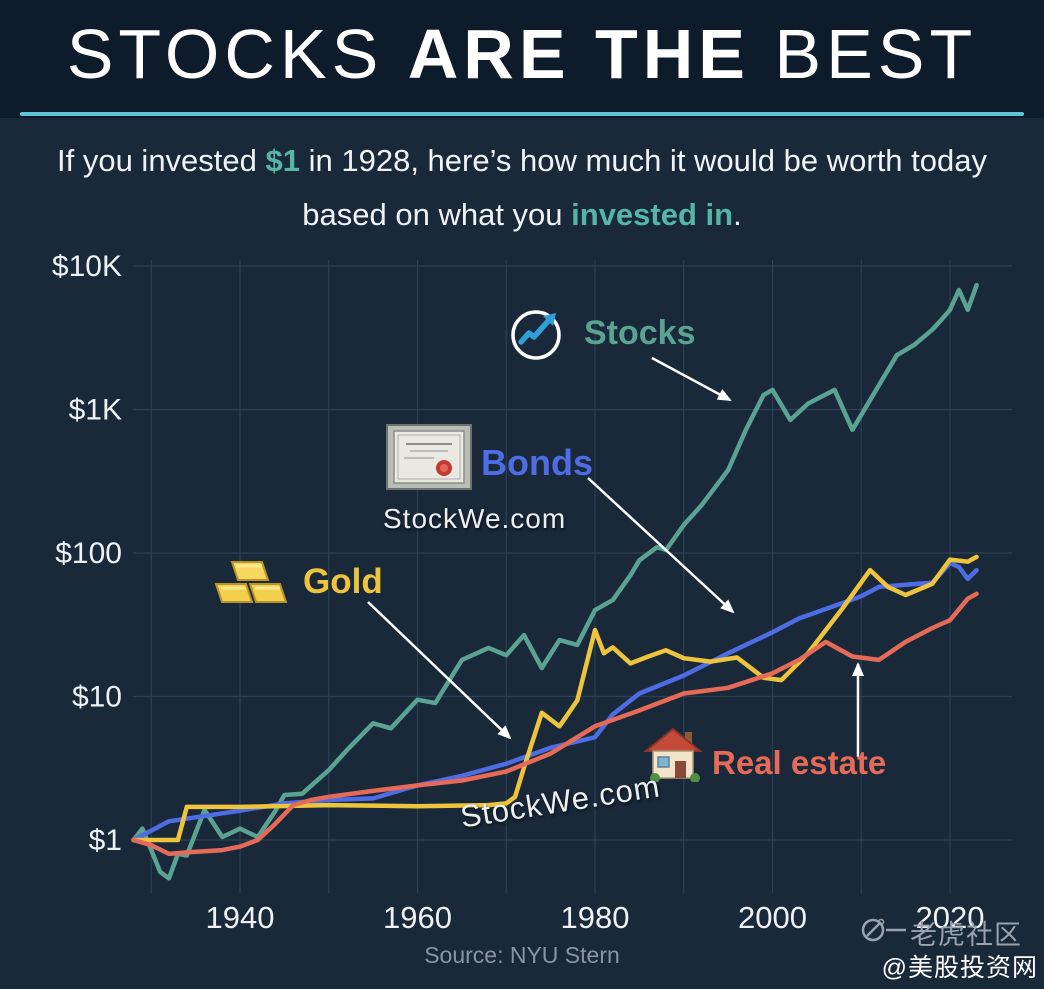  What do you see at coordinates (661, 545) in the screenshot?
I see `annotation-arrow-bonds` at bounding box center [661, 545].